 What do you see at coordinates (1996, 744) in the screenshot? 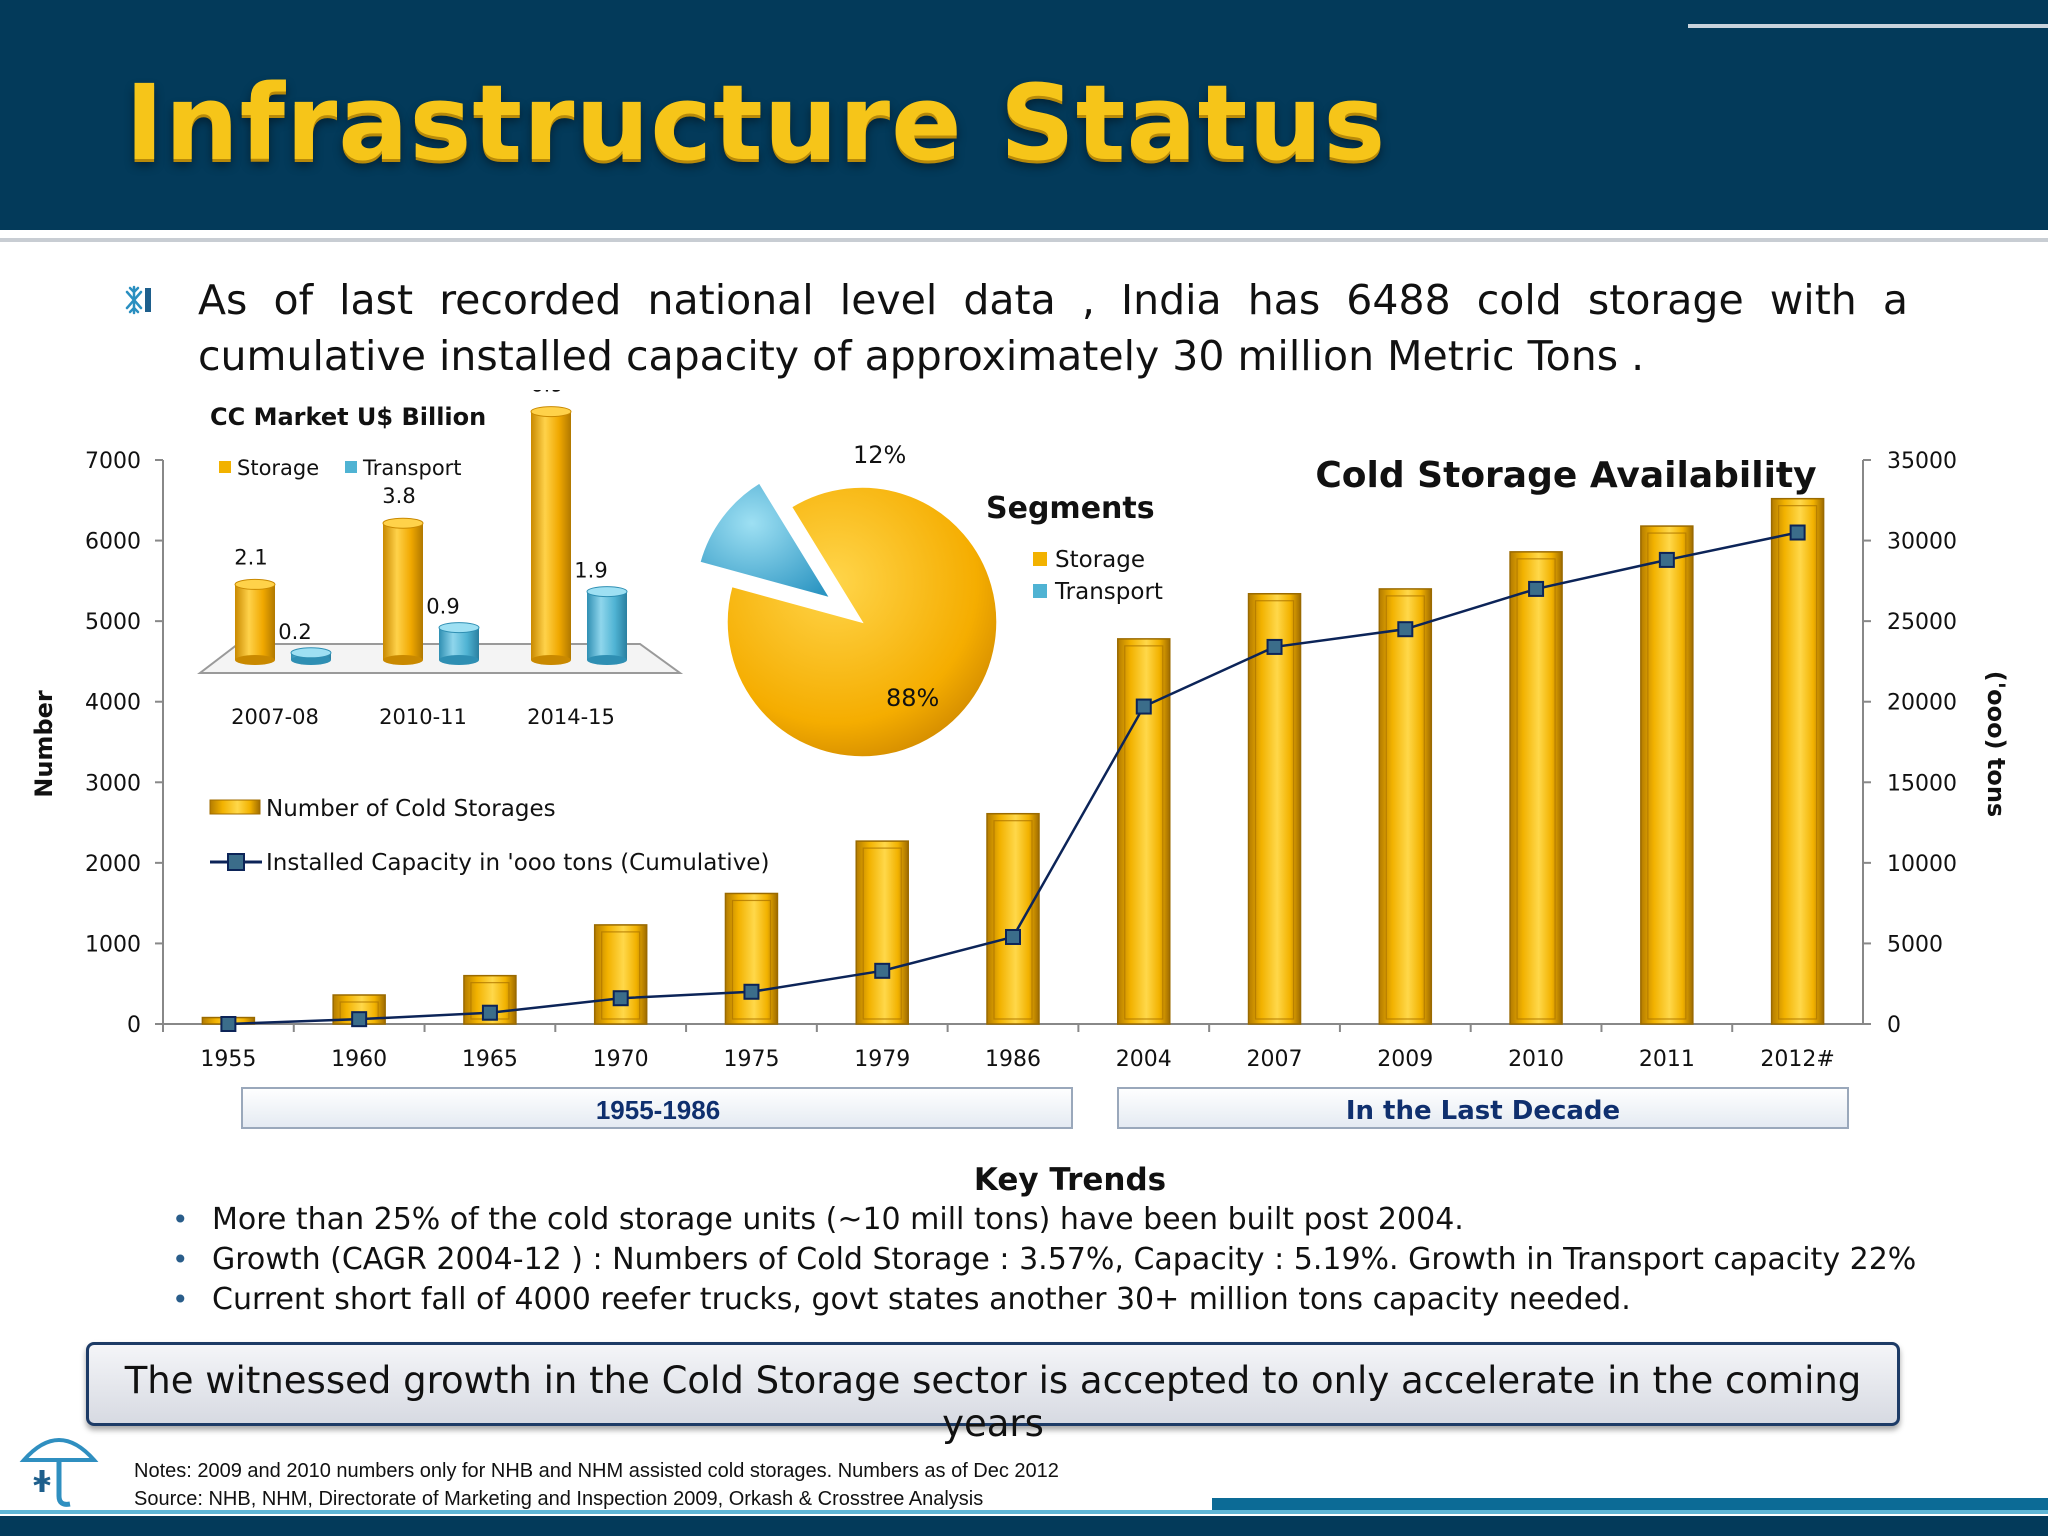
I see `y2-axis-label: ('ooo) tons` at bounding box center [1996, 744].